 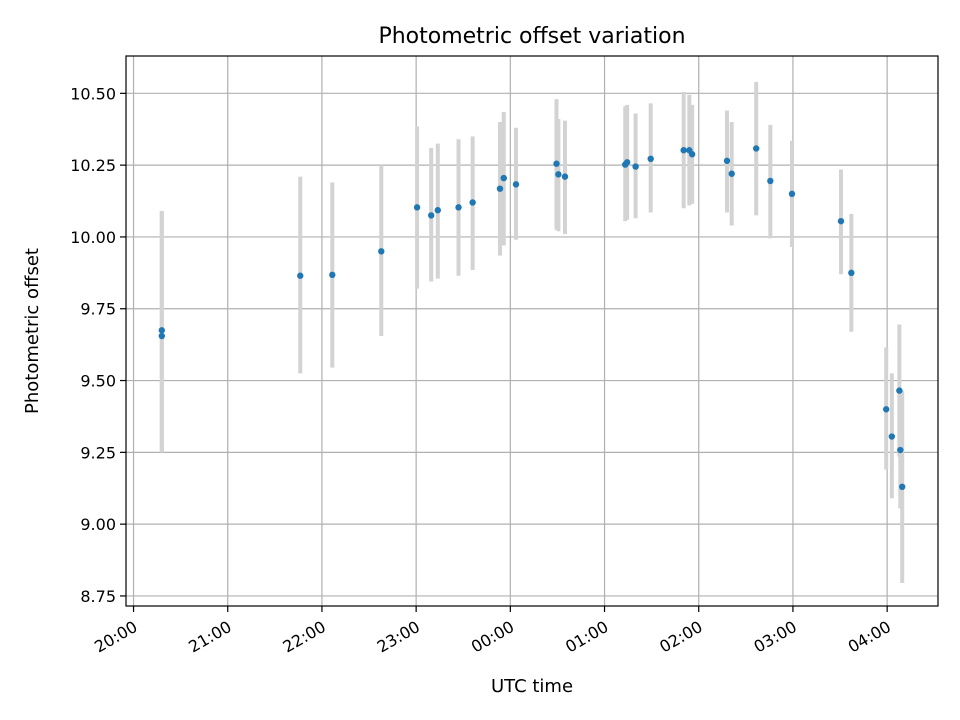 What do you see at coordinates (115, 637) in the screenshot?
I see `x-tick-label: 20:00` at bounding box center [115, 637].